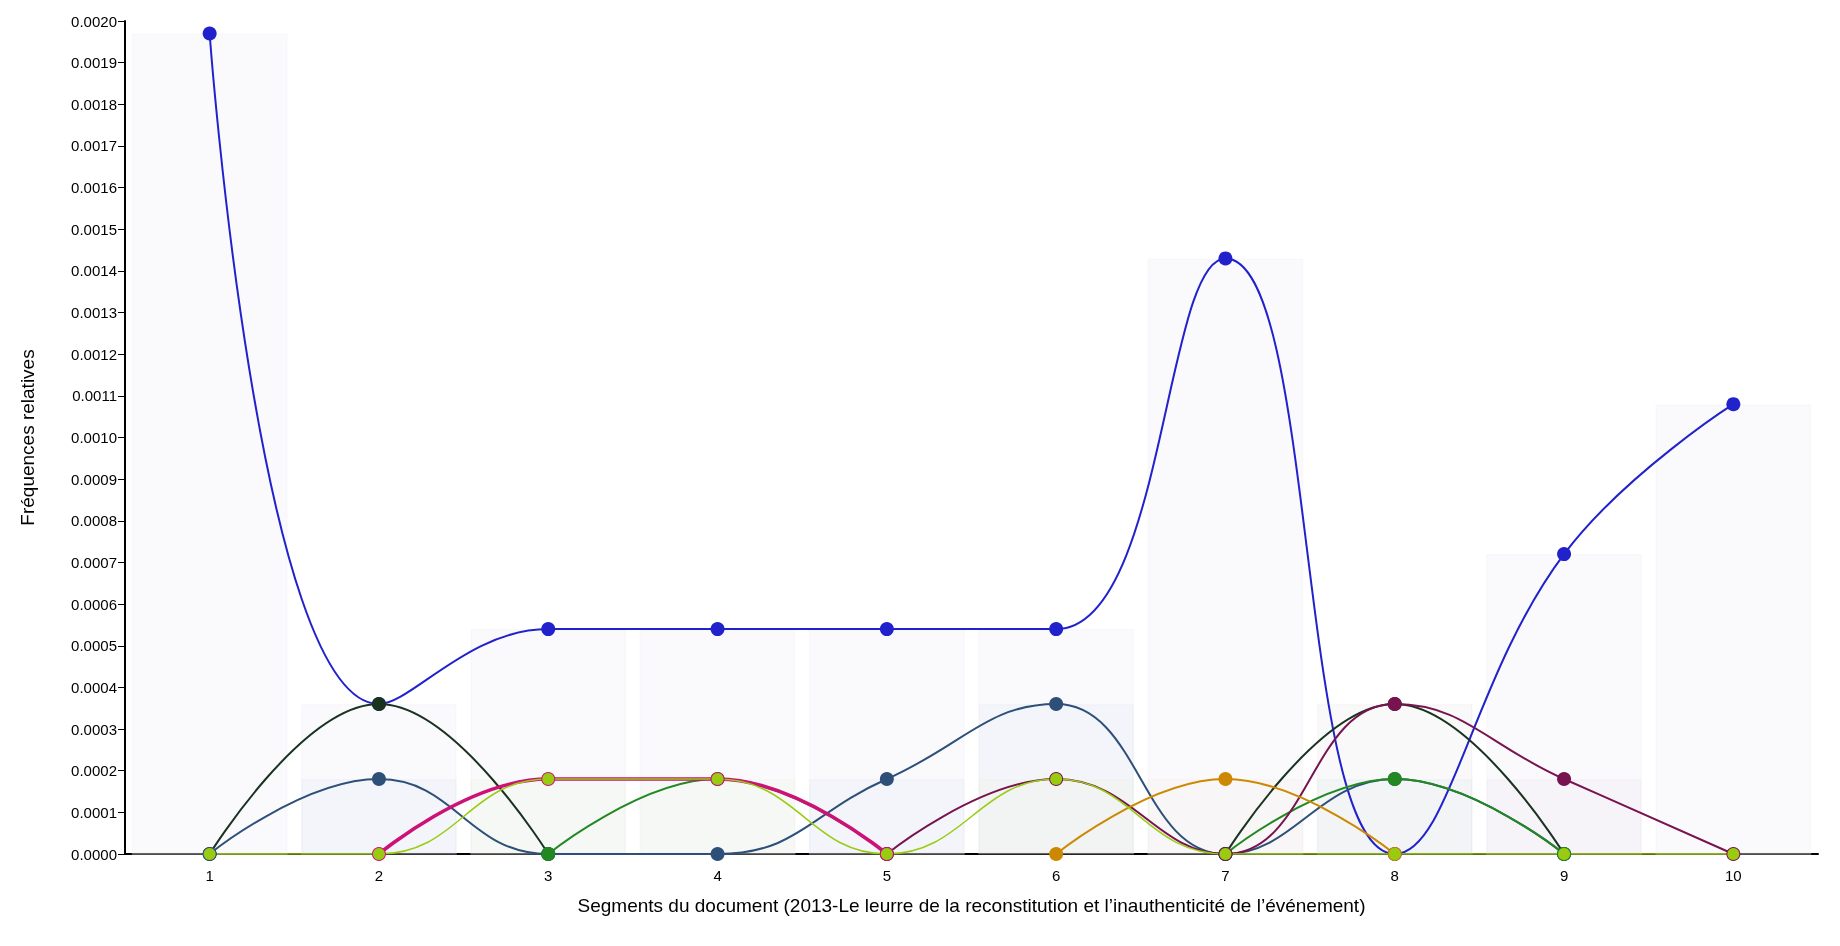  Describe the element at coordinates (1056, 875) in the screenshot. I see `x-tick-label: 6` at that location.